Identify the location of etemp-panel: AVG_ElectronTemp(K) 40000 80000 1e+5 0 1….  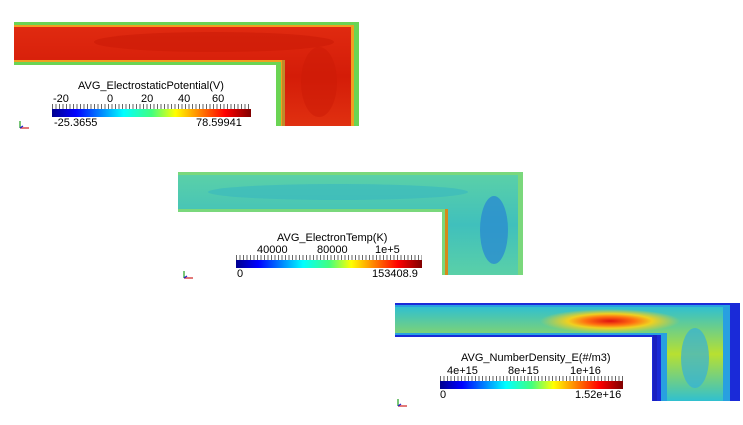
(350, 226).